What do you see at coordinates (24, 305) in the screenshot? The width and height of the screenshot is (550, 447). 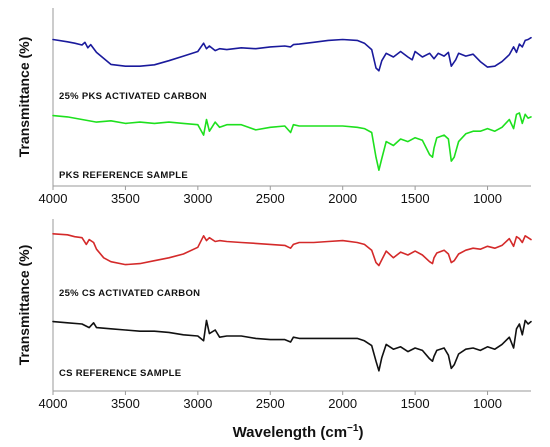 I see `panel-bottom-y-axis-label: Transmittance (%)` at bounding box center [24, 305].